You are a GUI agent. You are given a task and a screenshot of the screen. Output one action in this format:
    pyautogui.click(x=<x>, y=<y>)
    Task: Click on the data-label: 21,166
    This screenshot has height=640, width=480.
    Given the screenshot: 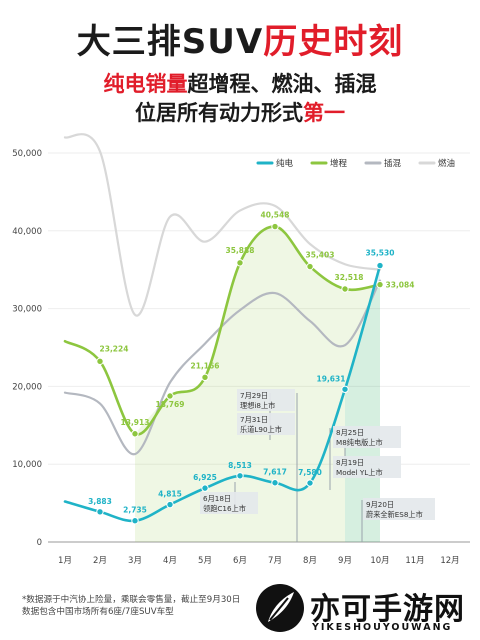 What is the action you would take?
    pyautogui.click(x=205, y=365)
    